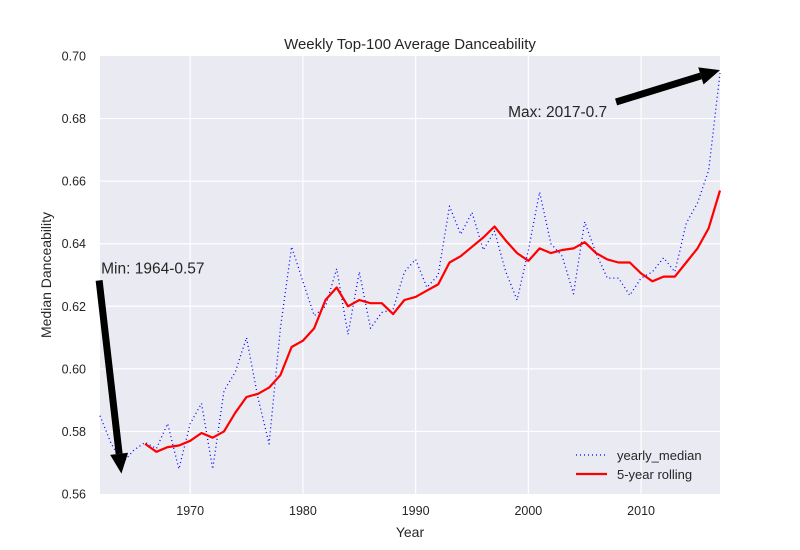 The width and height of the screenshot is (800, 550). What do you see at coordinates (74, 495) in the screenshot?
I see `y-tick-label: 0.56` at bounding box center [74, 495].